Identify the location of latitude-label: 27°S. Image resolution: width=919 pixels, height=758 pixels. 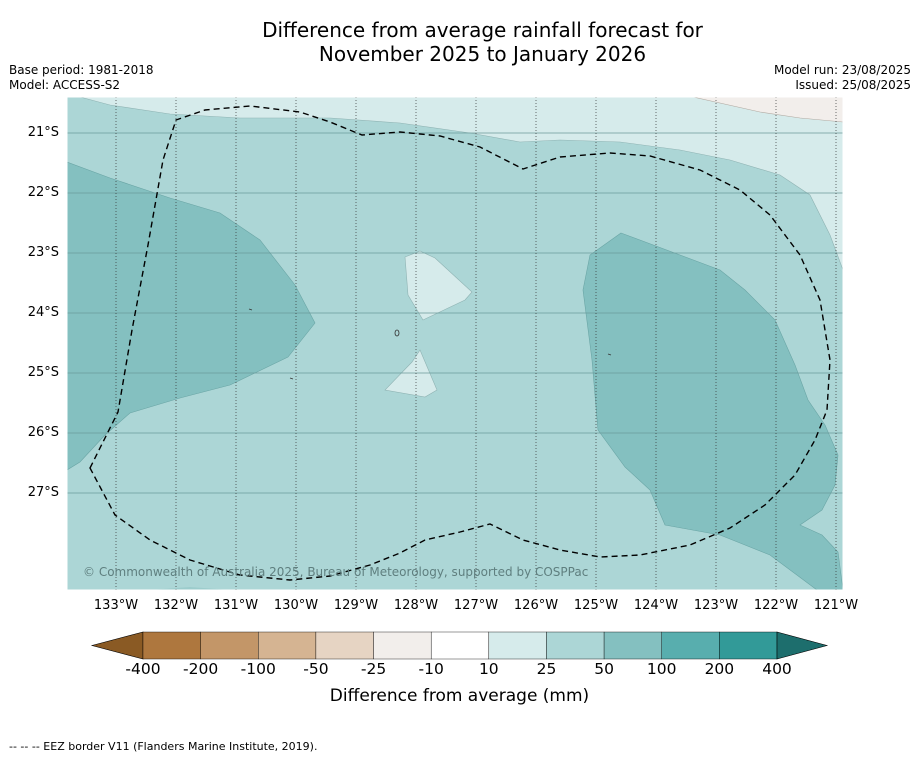
(43, 492).